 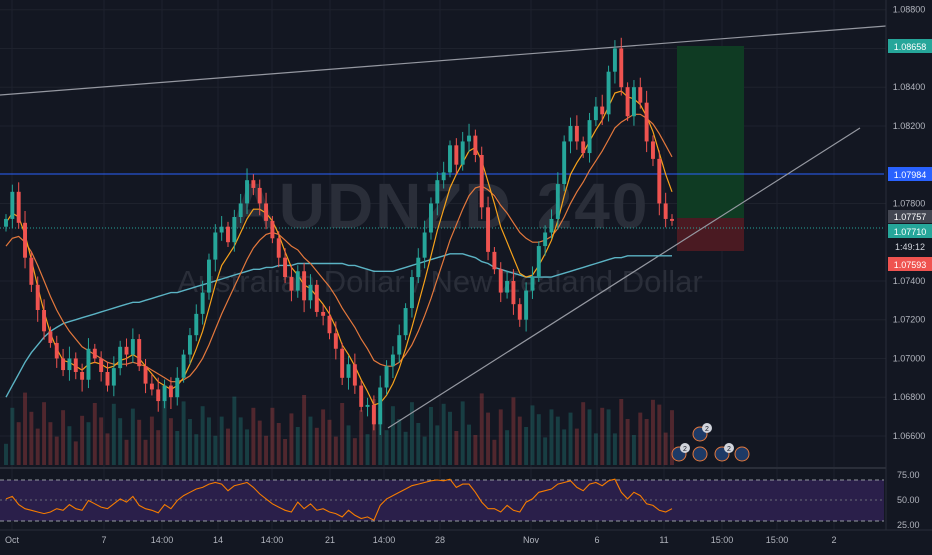 I want to click on time-axis-label: 2, so click(x=833, y=540).